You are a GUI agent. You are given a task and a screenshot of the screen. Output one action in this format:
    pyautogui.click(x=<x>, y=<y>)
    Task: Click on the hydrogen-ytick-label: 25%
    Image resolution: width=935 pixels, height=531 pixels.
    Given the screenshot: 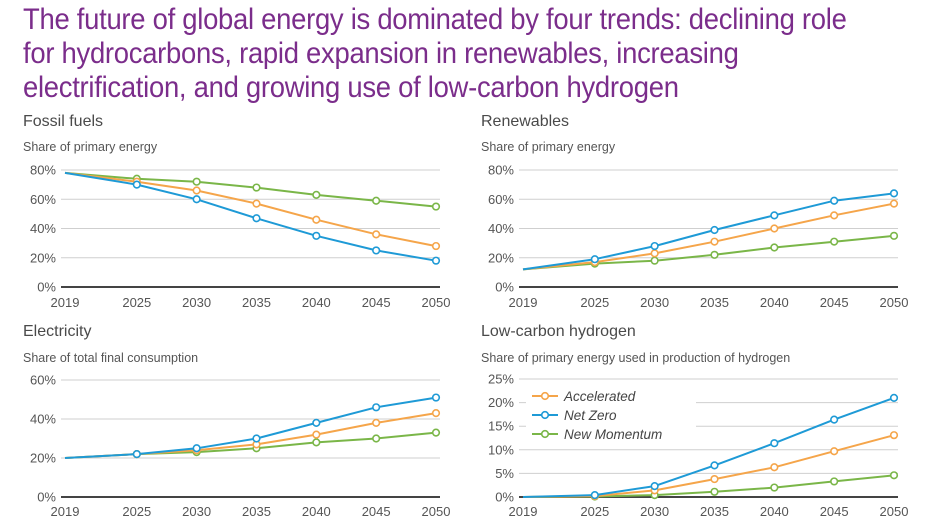 What is the action you would take?
    pyautogui.click(x=501, y=379)
    